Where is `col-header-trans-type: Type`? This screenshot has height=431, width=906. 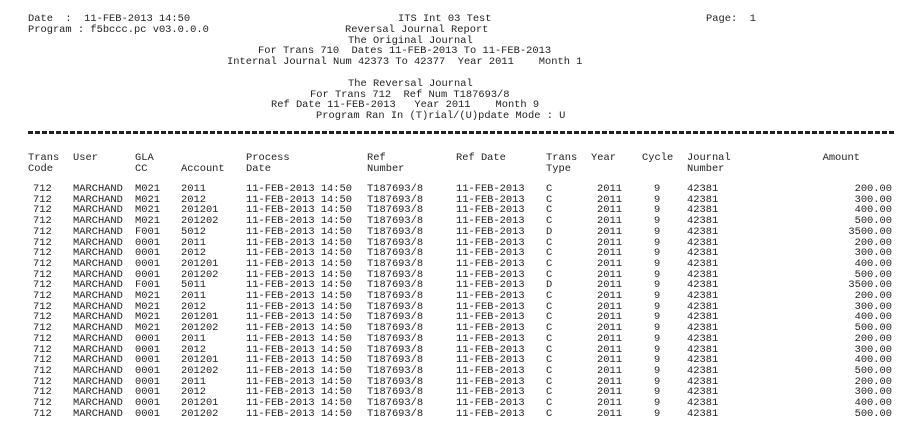
col-header-trans-type: Type is located at coordinates (558, 169).